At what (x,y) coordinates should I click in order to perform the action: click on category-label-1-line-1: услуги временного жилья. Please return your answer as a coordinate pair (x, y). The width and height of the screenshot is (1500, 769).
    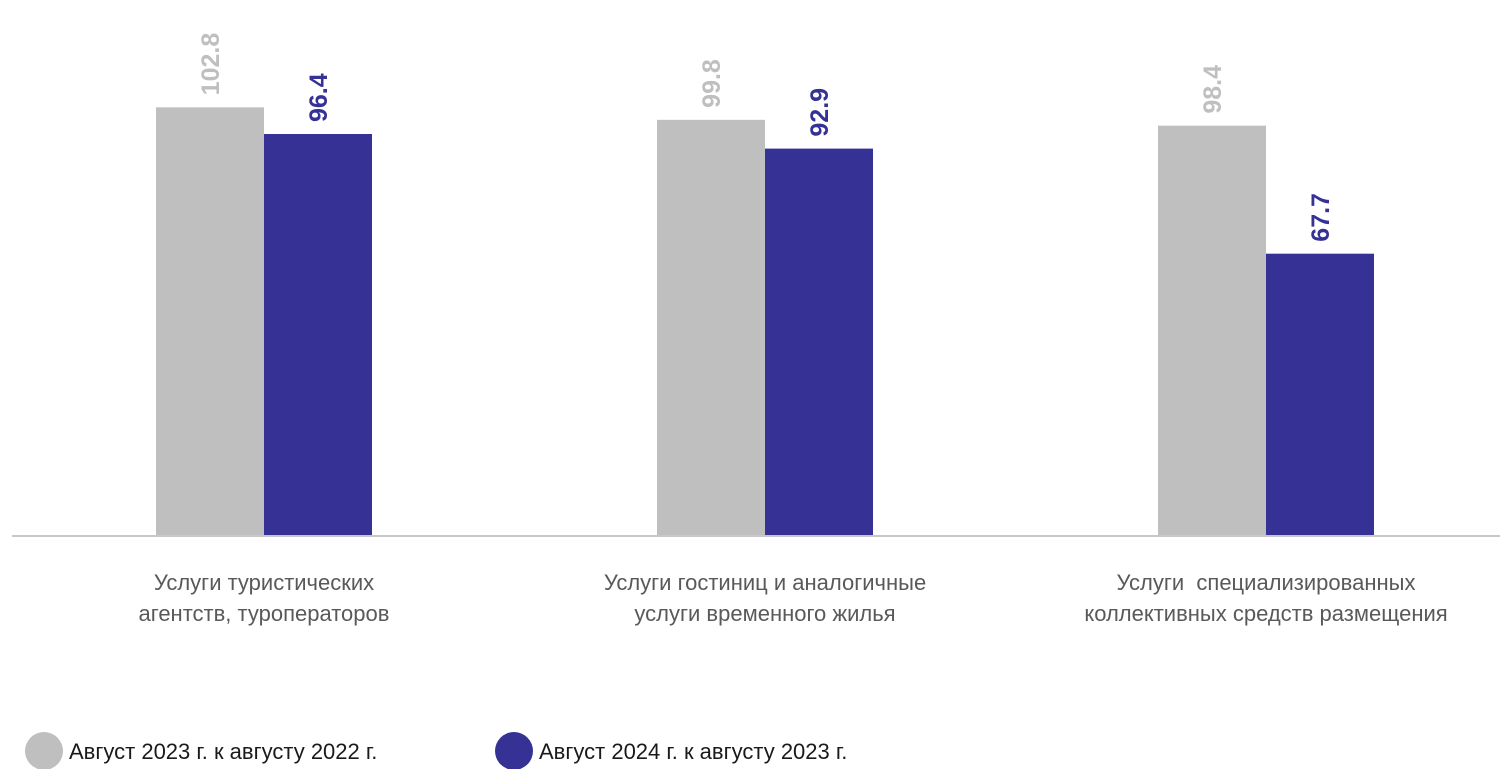
    Looking at the image, I should click on (764, 613).